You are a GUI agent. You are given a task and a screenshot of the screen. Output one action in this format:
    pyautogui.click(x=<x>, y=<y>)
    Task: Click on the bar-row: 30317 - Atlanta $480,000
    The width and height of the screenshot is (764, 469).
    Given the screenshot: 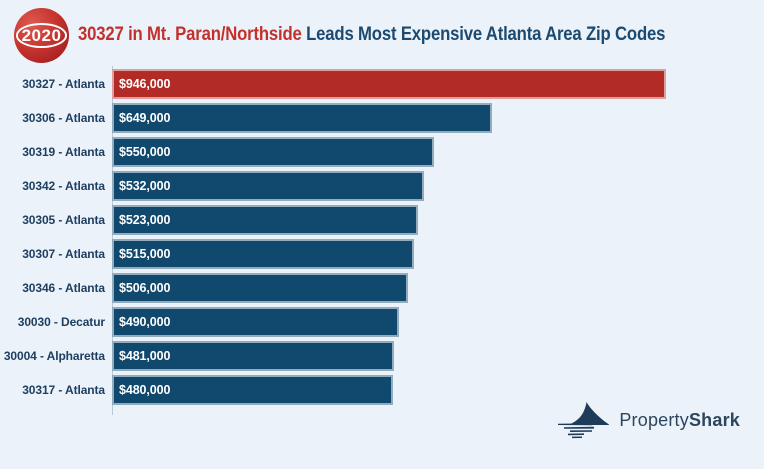 What is the action you would take?
    pyautogui.click(x=382, y=390)
    